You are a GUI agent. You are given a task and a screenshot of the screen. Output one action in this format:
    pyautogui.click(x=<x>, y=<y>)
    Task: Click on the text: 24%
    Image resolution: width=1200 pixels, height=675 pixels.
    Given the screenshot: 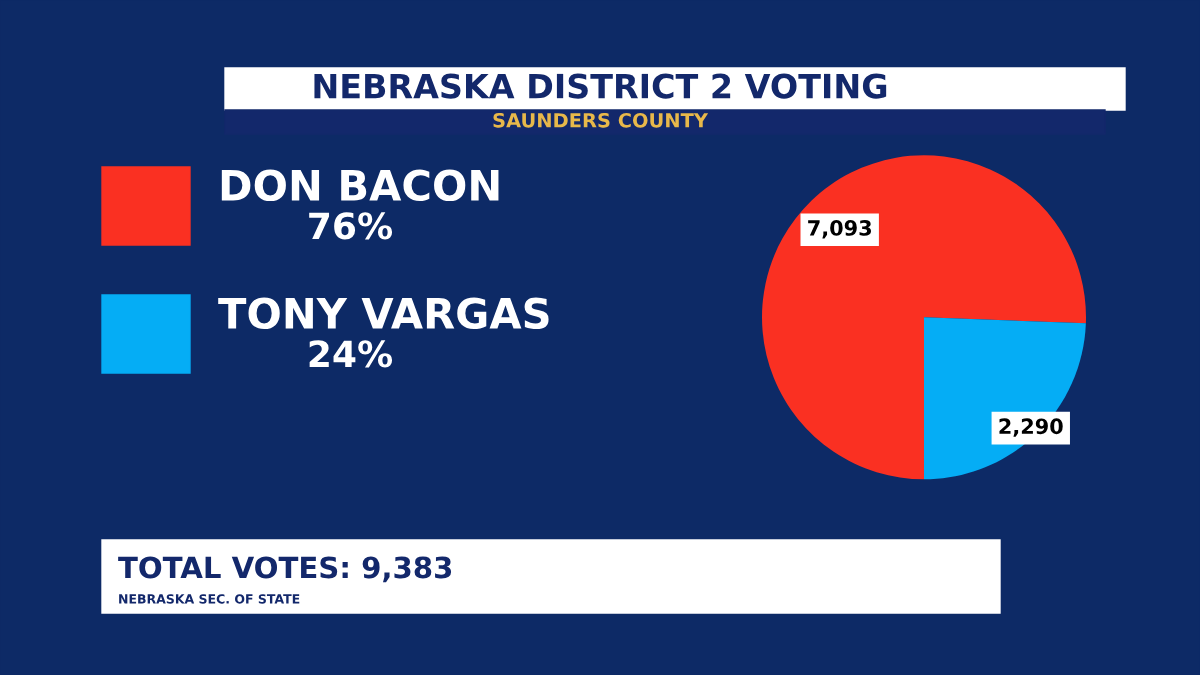 What is the action you would take?
    pyautogui.click(x=351, y=354)
    